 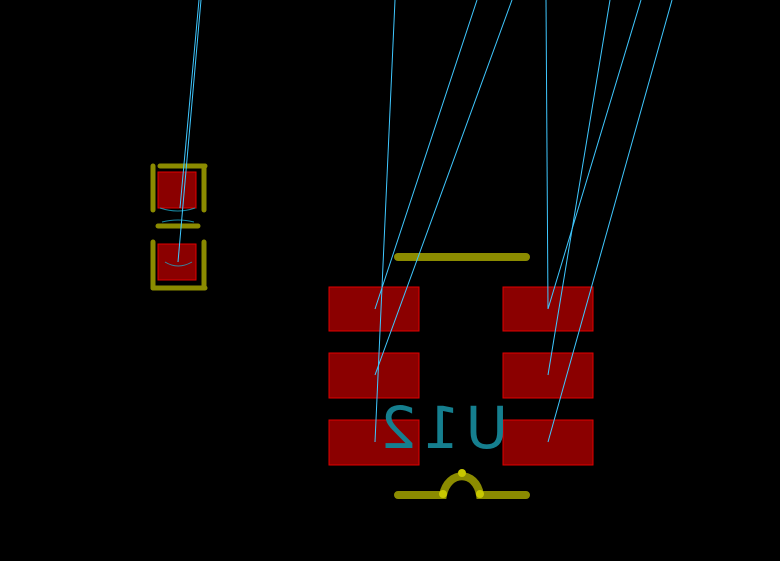 What do you see at coordinates (462, 485) in the screenshot?
I see `u12-silk-bottom` at bounding box center [462, 485].